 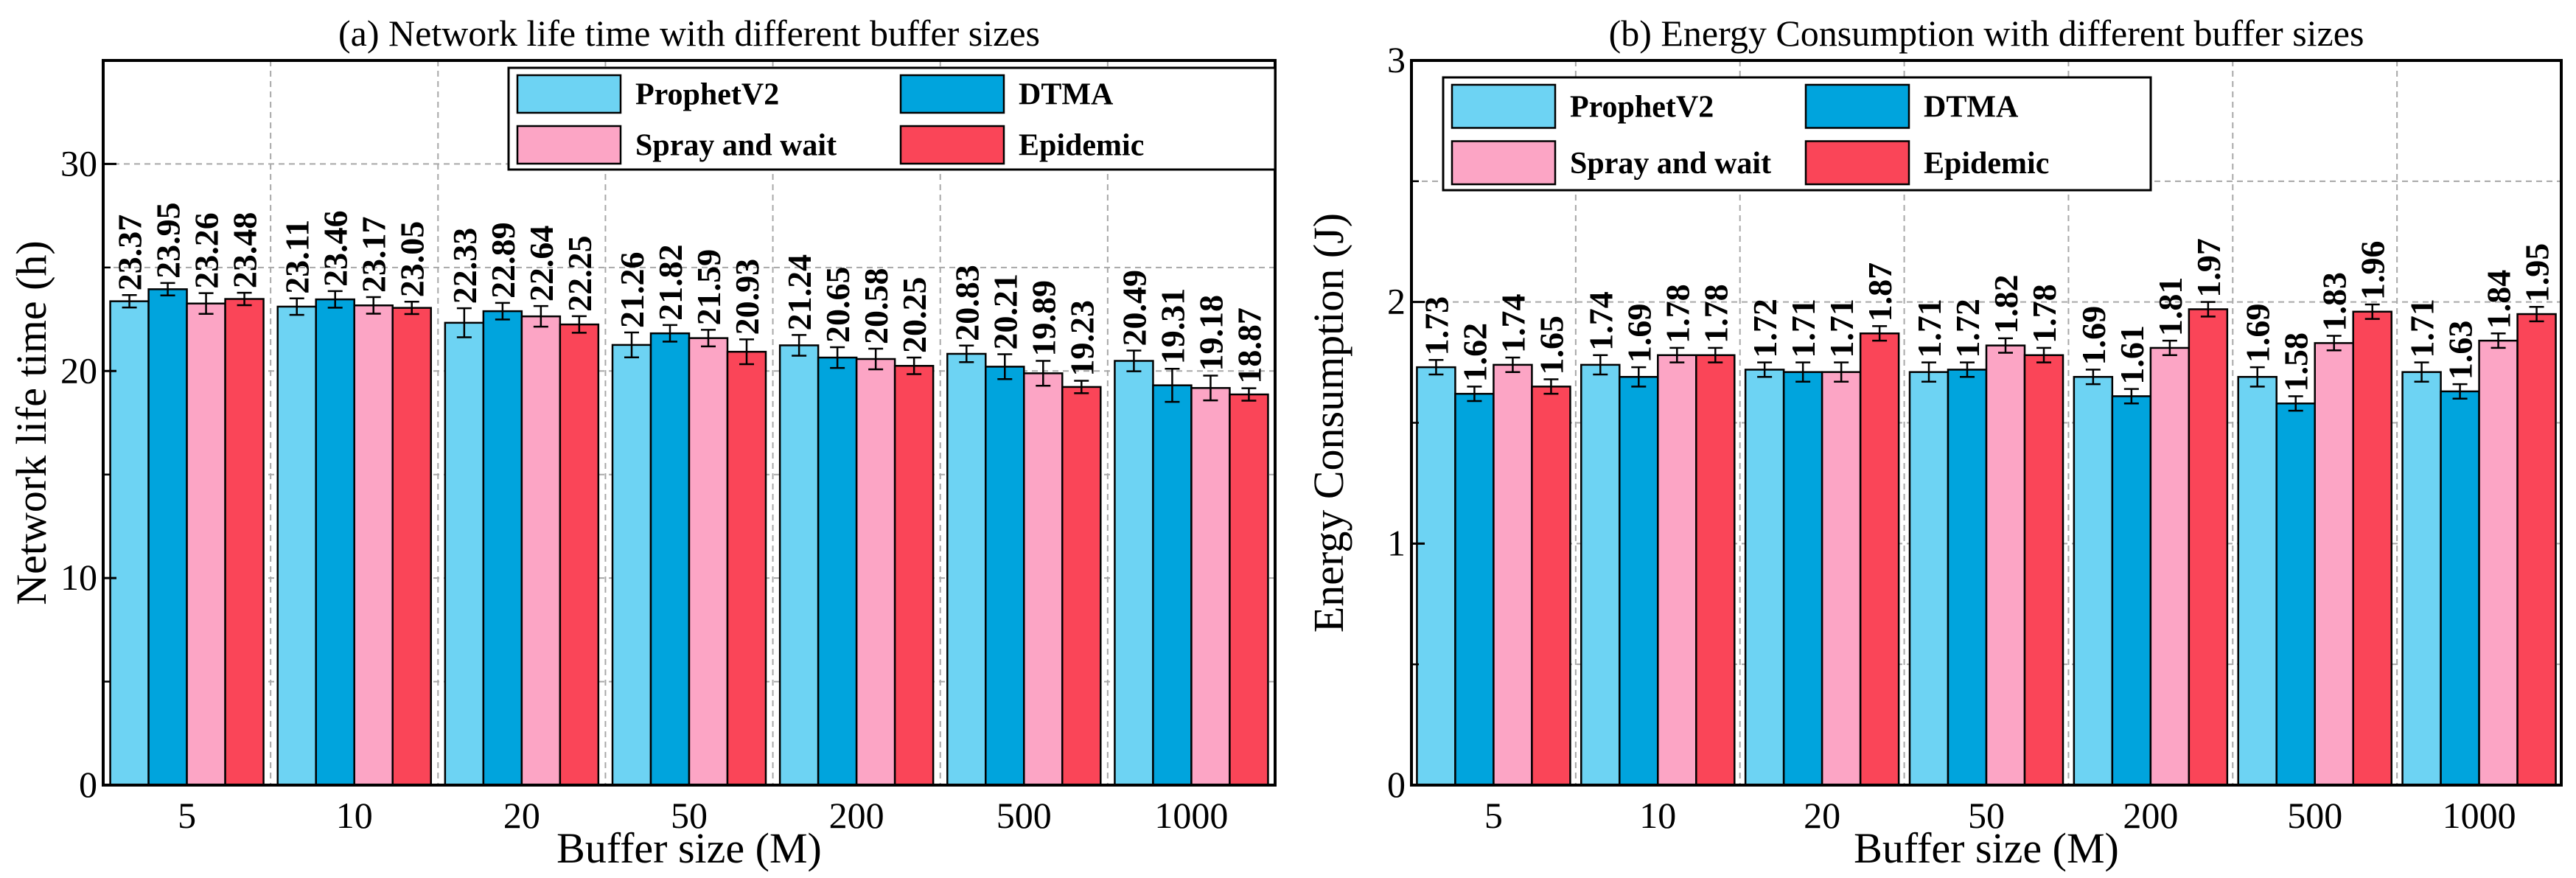 What do you see at coordinates (2479, 815) in the screenshot?
I see `x-tick-label: 1000` at bounding box center [2479, 815].